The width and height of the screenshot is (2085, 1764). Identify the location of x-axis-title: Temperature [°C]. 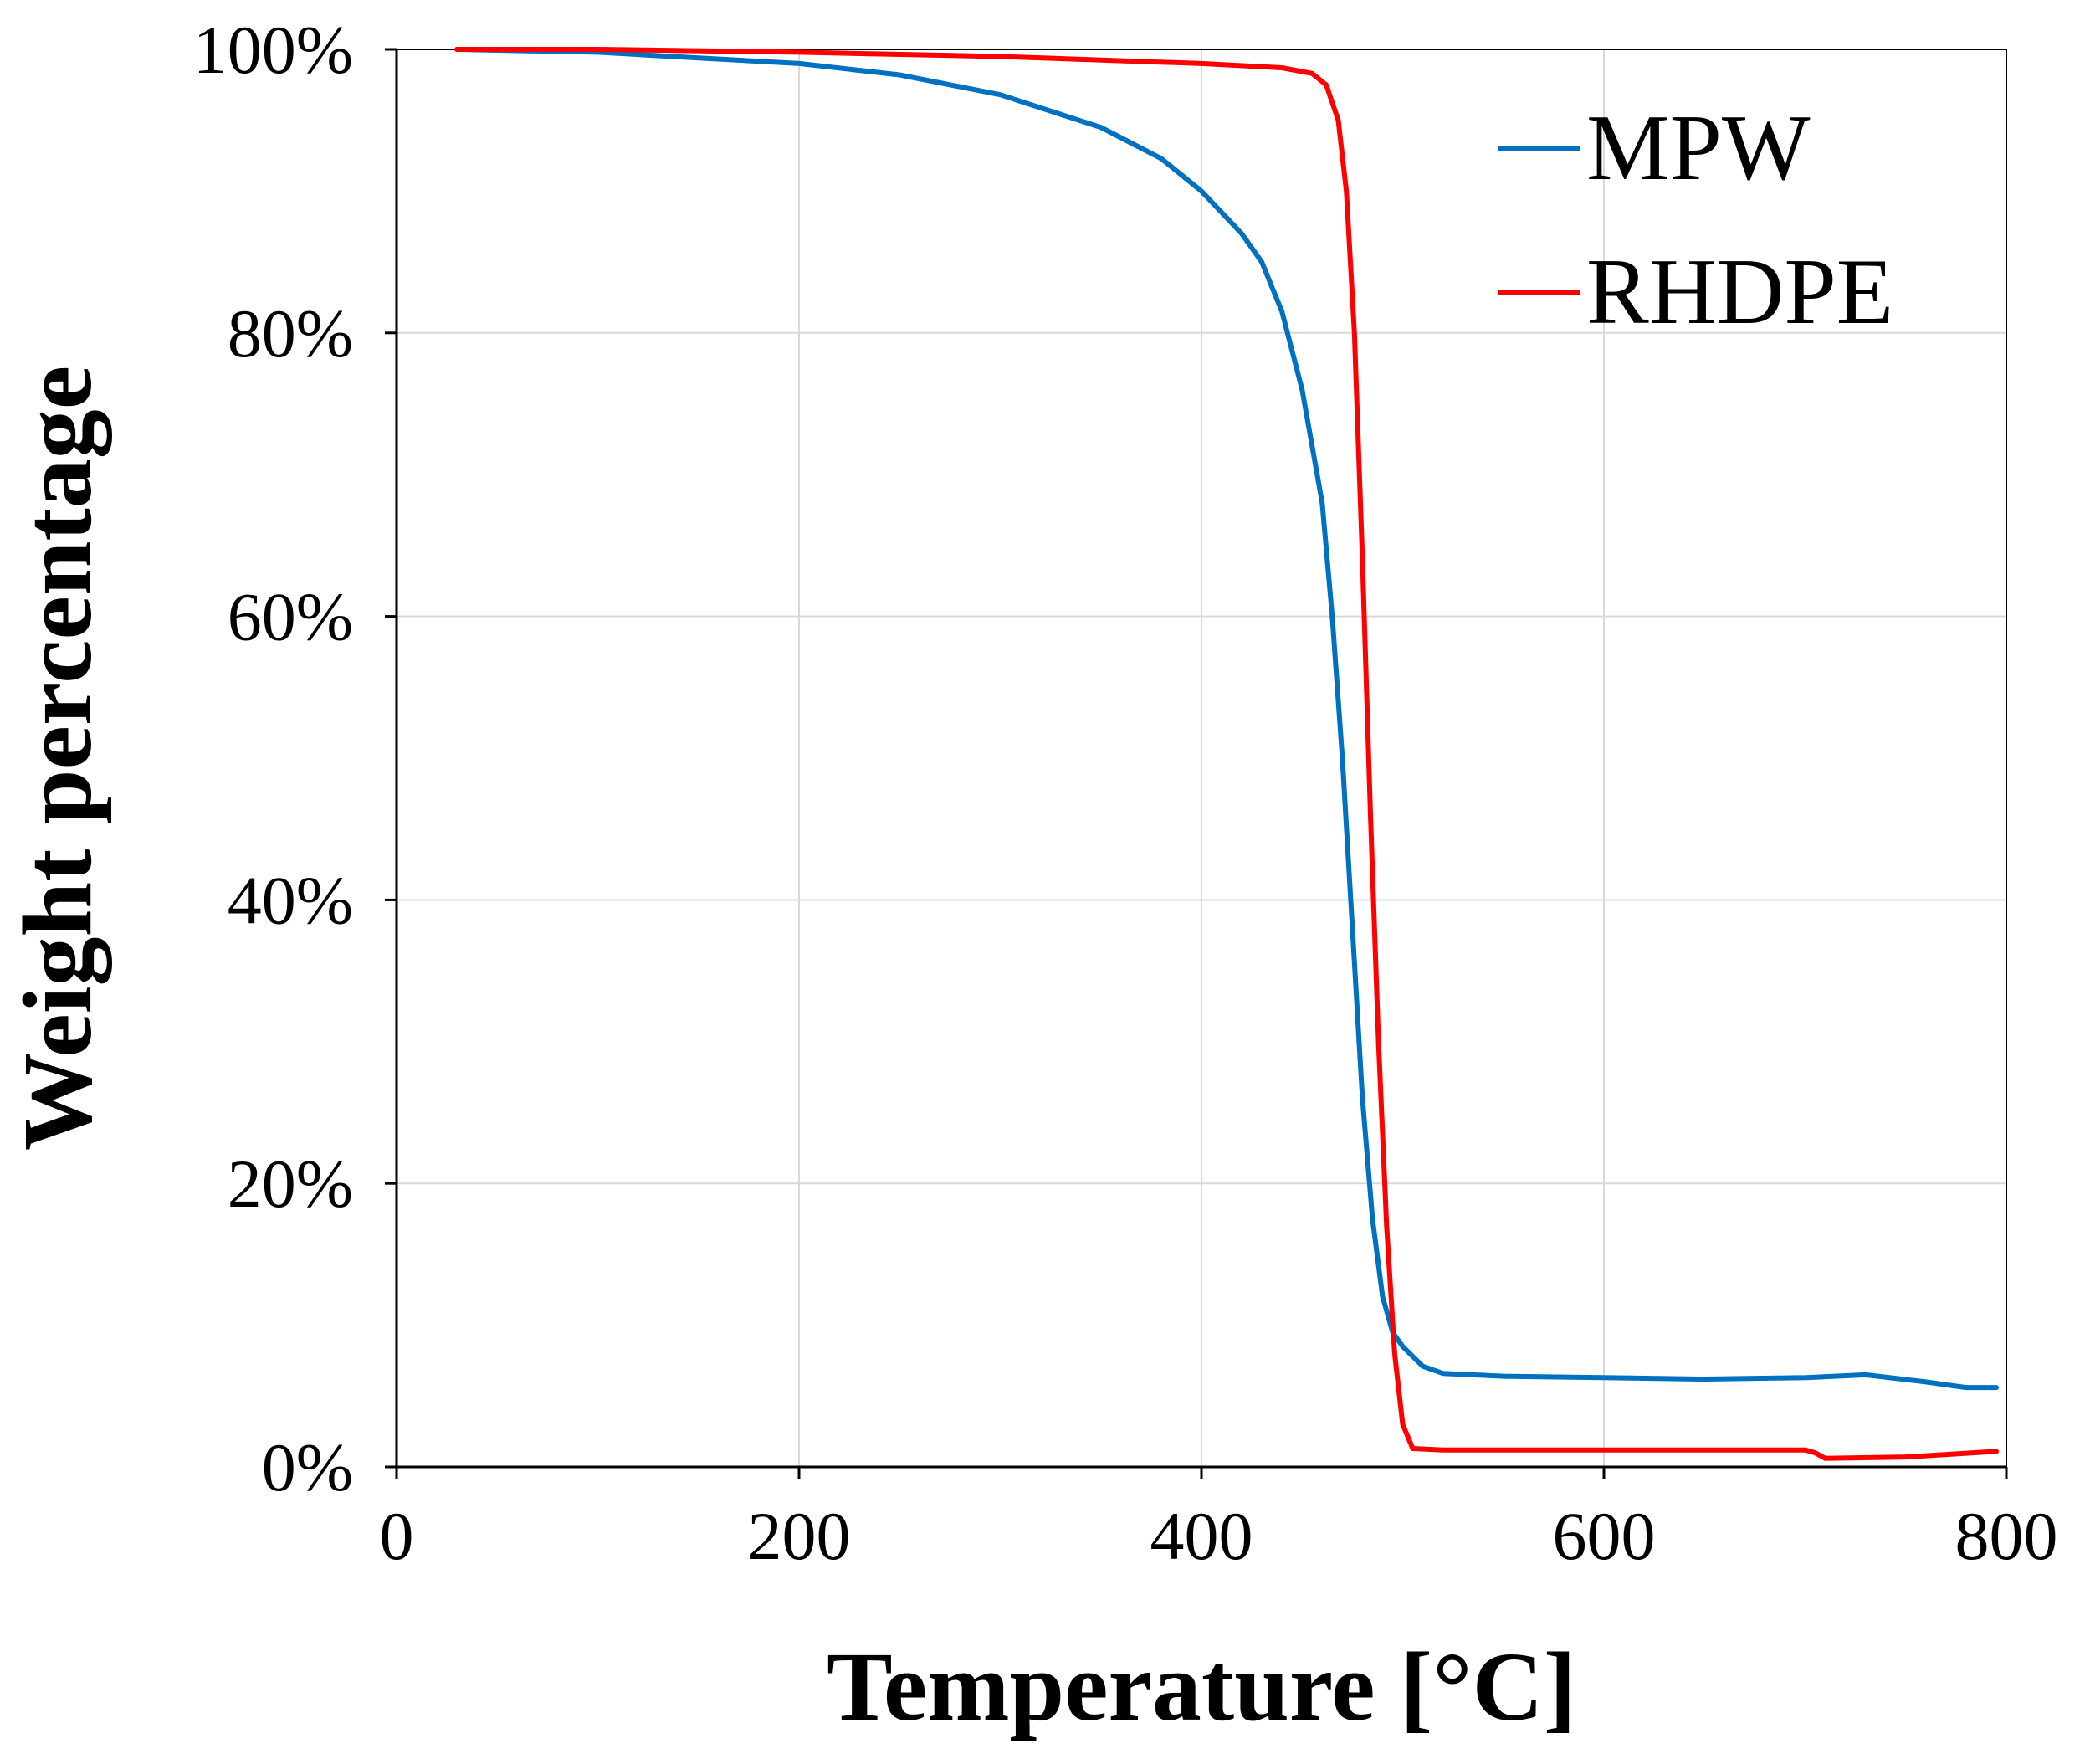
(1201, 1686).